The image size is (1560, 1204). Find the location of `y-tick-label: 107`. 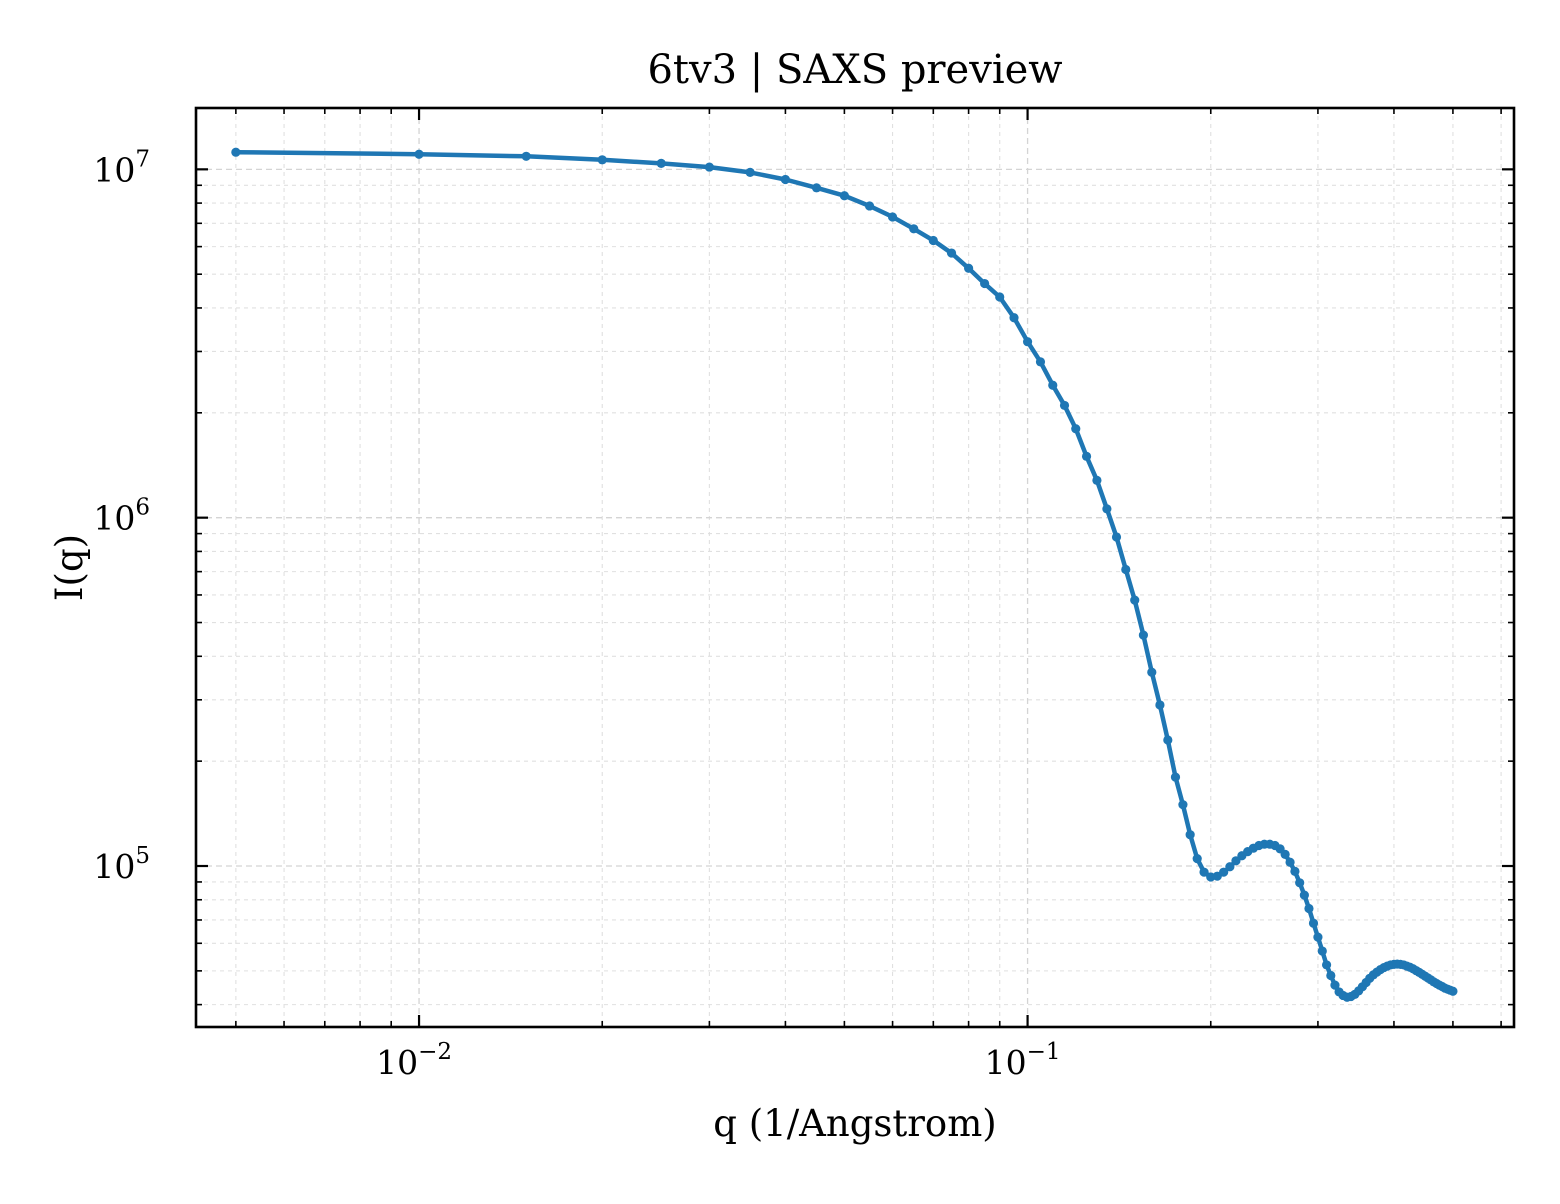

y-tick-label: 107 is located at coordinates (121, 167).